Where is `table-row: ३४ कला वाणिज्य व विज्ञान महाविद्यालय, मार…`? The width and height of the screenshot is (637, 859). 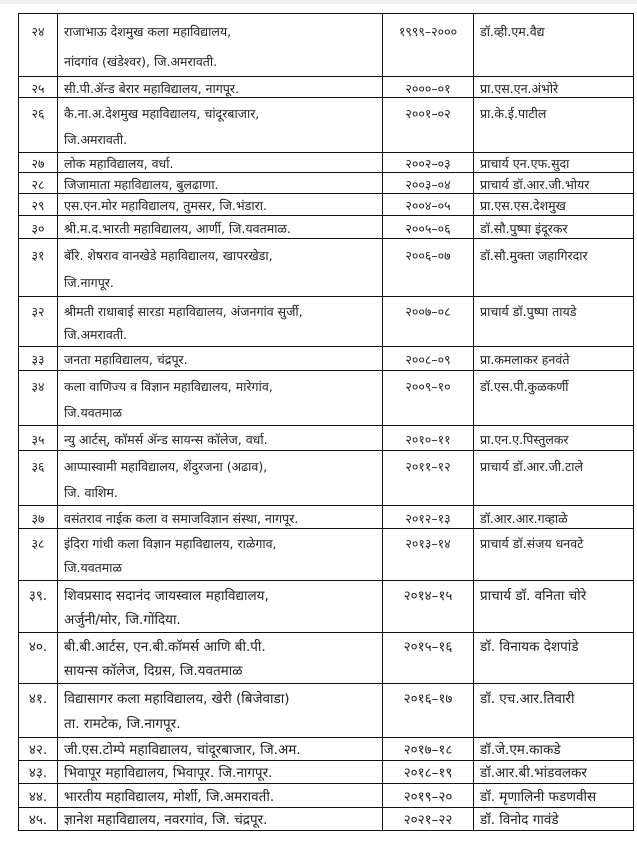 table-row: ३४ कला वाणिज्य व विज्ञान महाविद्यालय, मार… is located at coordinates (326, 398).